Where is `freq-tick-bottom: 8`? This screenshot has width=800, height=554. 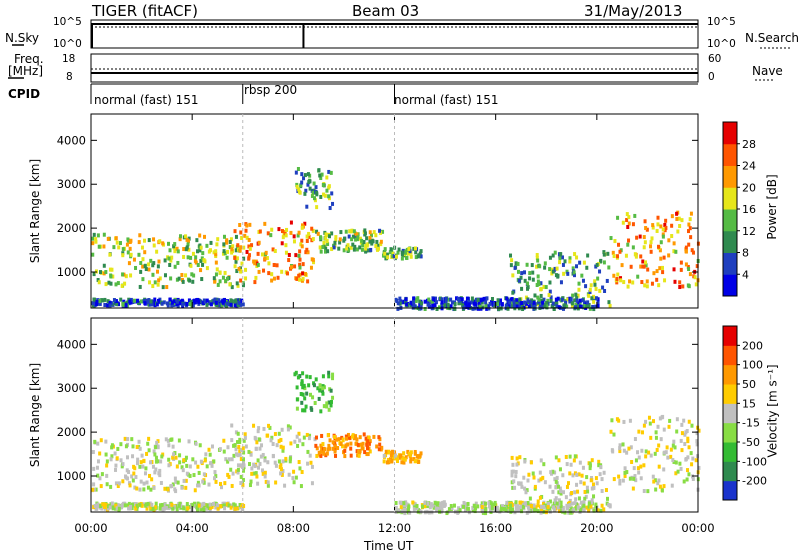 freq-tick-bottom: 8 is located at coordinates (69, 77).